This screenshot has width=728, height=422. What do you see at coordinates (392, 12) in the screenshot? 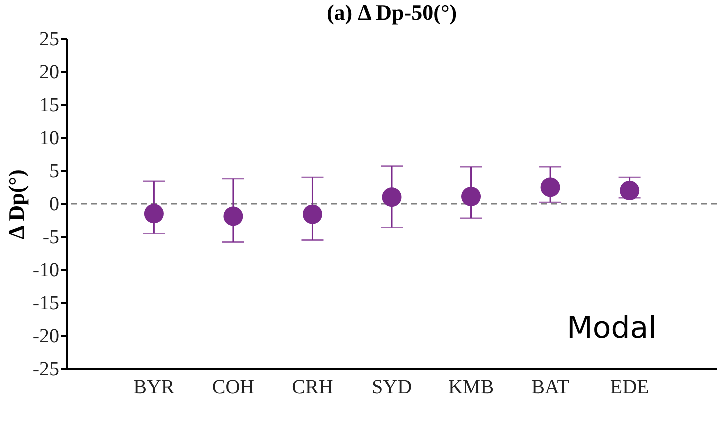
I see `chart-title: (a) Δ Dp-50(°)` at bounding box center [392, 12].